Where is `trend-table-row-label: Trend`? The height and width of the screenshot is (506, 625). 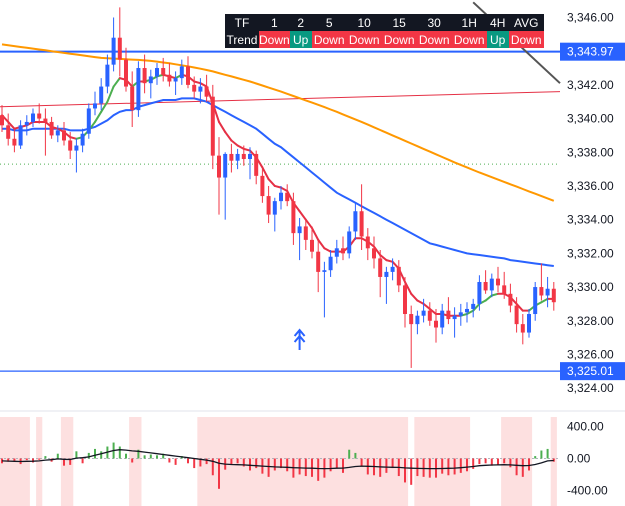 trend-table-row-label: Trend is located at coordinates (242, 39).